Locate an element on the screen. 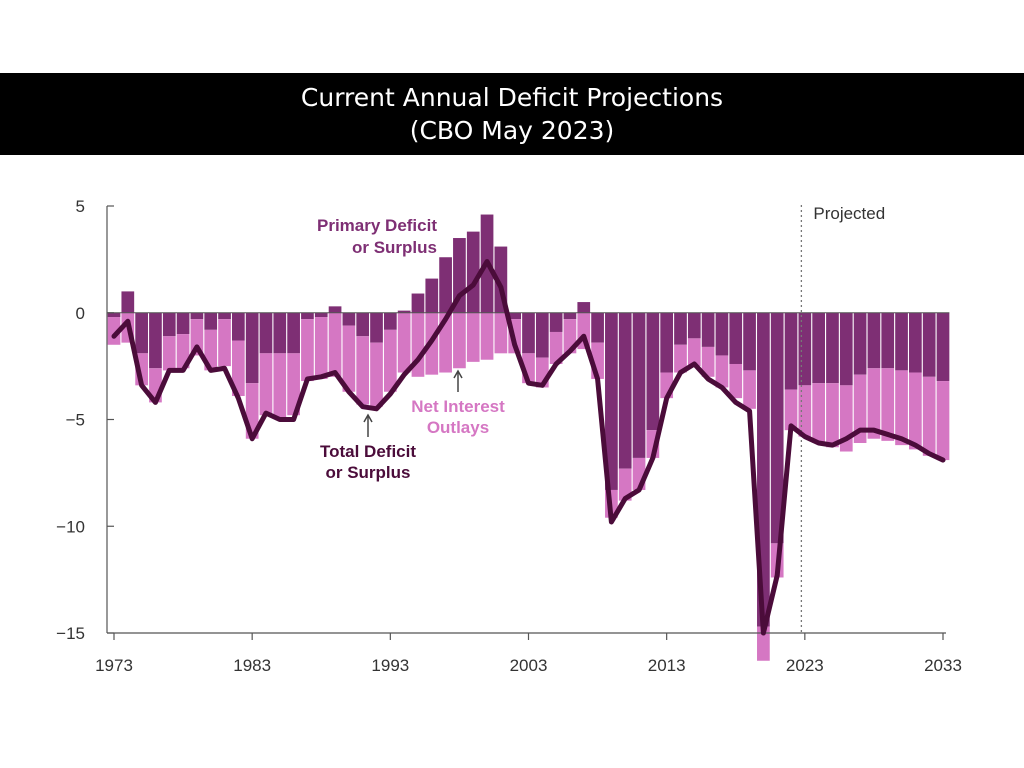 This screenshot has height=768, width=1024. primary-bar-1977 is located at coordinates (169, 324).